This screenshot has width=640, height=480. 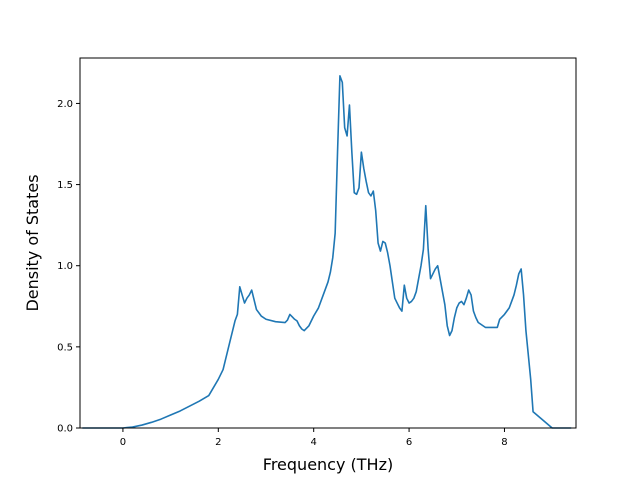 What do you see at coordinates (65, 266) in the screenshot?
I see `y-tick-label: 1.0` at bounding box center [65, 266].